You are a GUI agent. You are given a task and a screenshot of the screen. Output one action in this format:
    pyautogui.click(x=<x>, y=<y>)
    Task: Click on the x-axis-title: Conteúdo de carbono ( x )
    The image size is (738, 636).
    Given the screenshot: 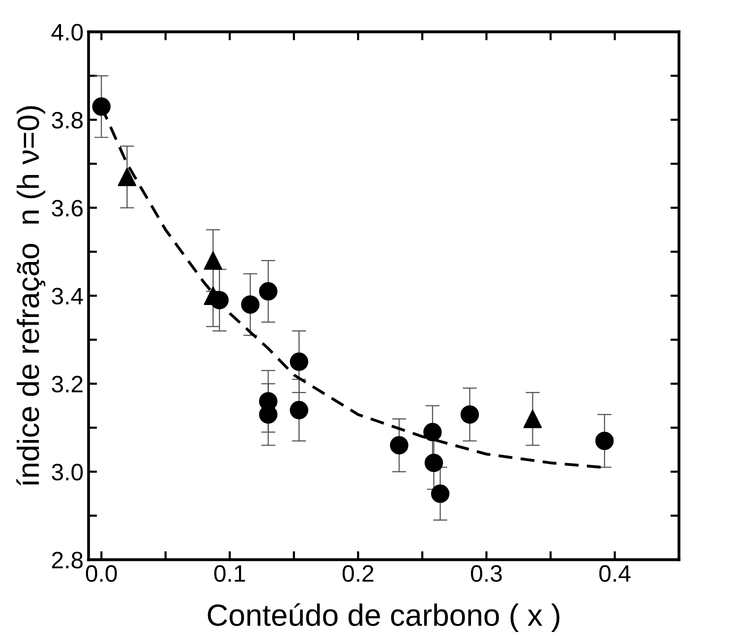 What is the action you would take?
    pyautogui.click(x=384, y=617)
    